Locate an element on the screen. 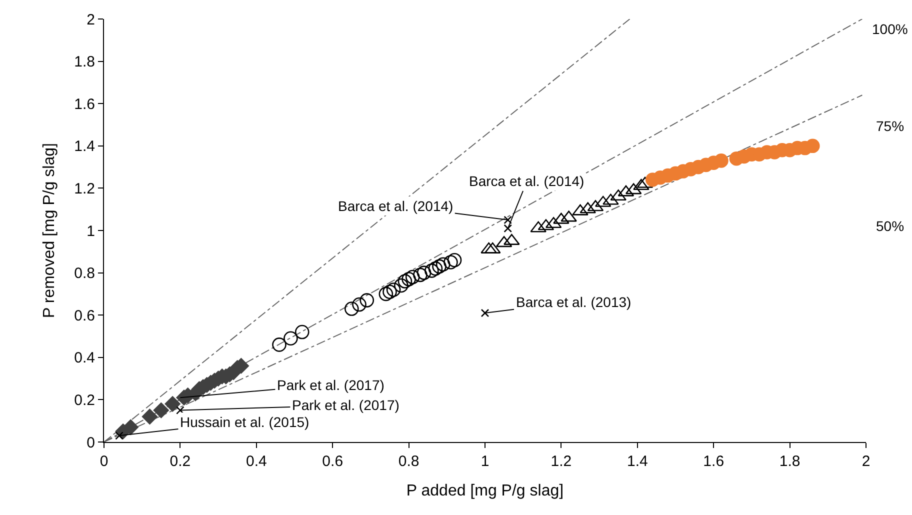 This screenshot has width=912, height=515. x-tick-label: 0.8 is located at coordinates (409, 461).